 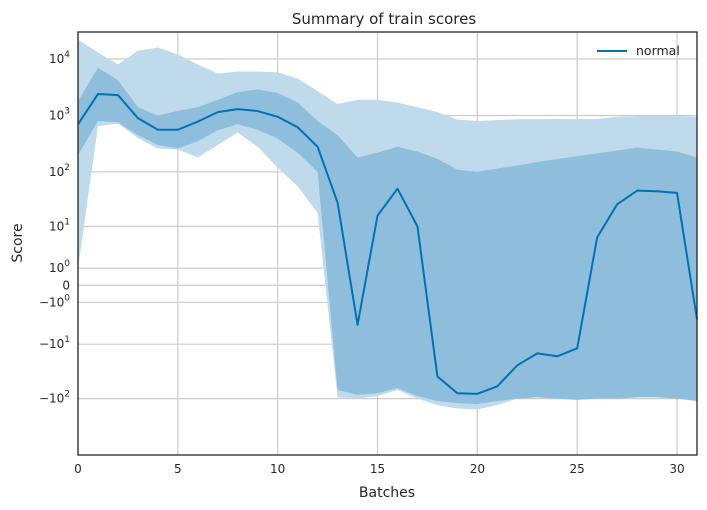 I want to click on x-tick-label: 5, so click(x=178, y=469).